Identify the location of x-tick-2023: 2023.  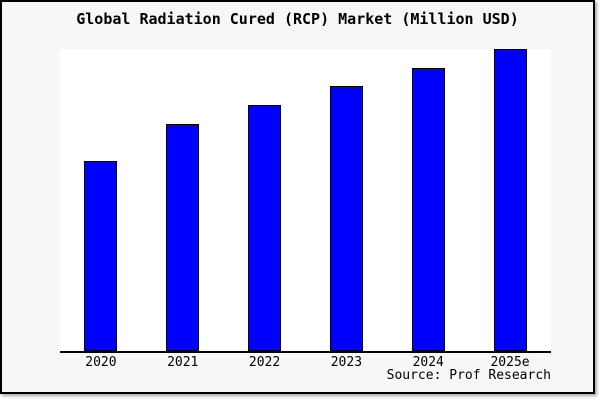
(346, 362).